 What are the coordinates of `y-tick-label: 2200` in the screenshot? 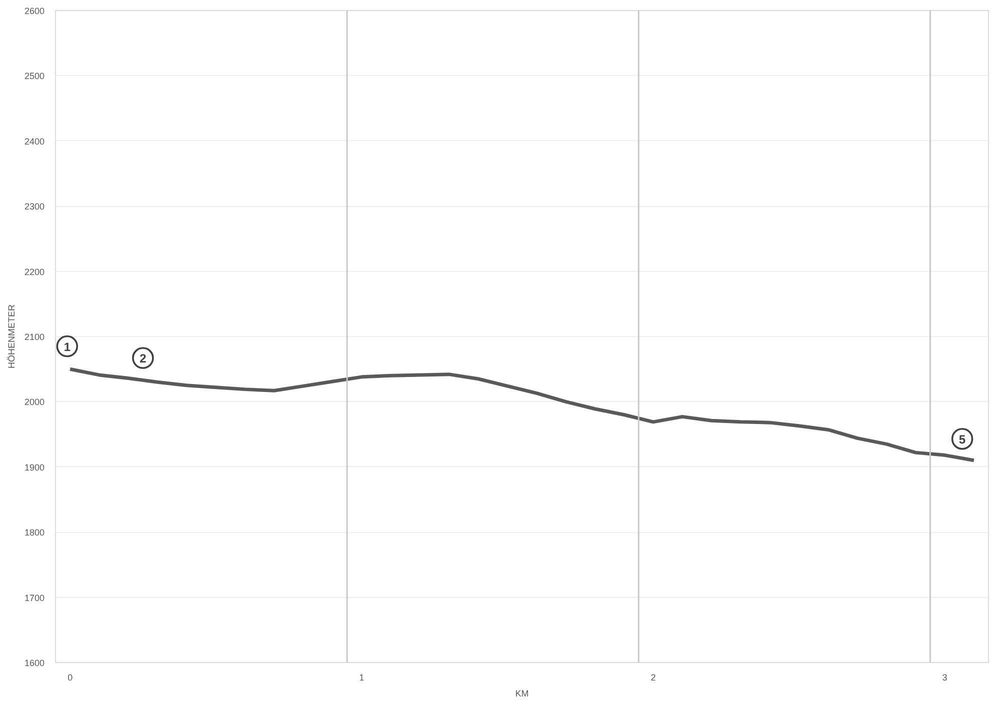 It's located at (34, 271).